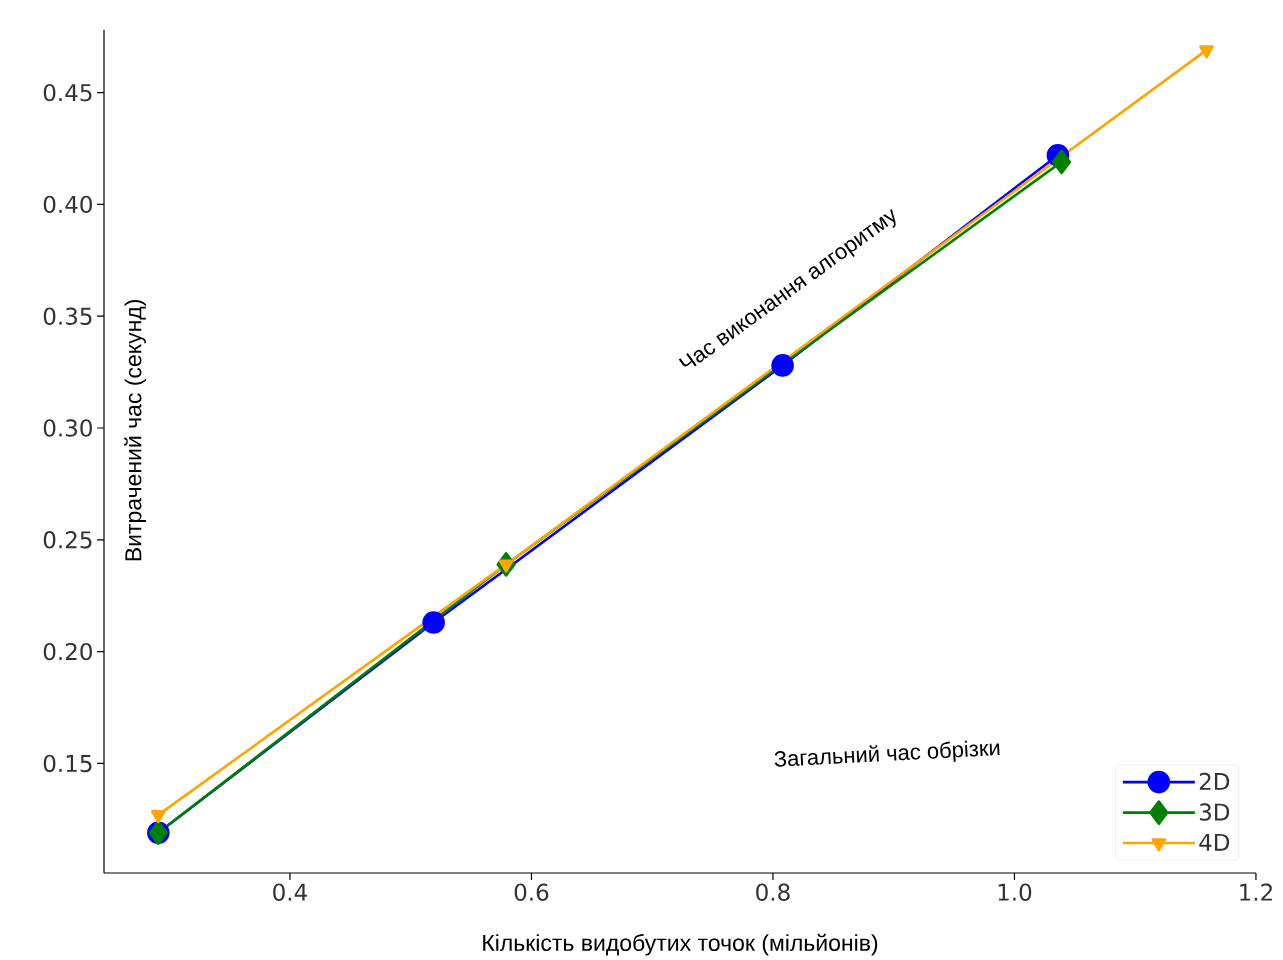  I want to click on y-tick-label: 0.15, so click(67, 763).